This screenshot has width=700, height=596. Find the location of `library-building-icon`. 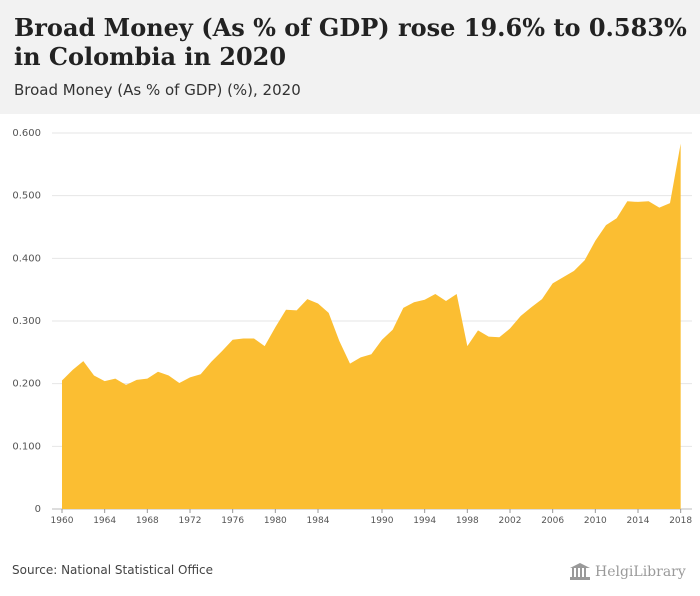

library-building-icon is located at coordinates (580, 571).